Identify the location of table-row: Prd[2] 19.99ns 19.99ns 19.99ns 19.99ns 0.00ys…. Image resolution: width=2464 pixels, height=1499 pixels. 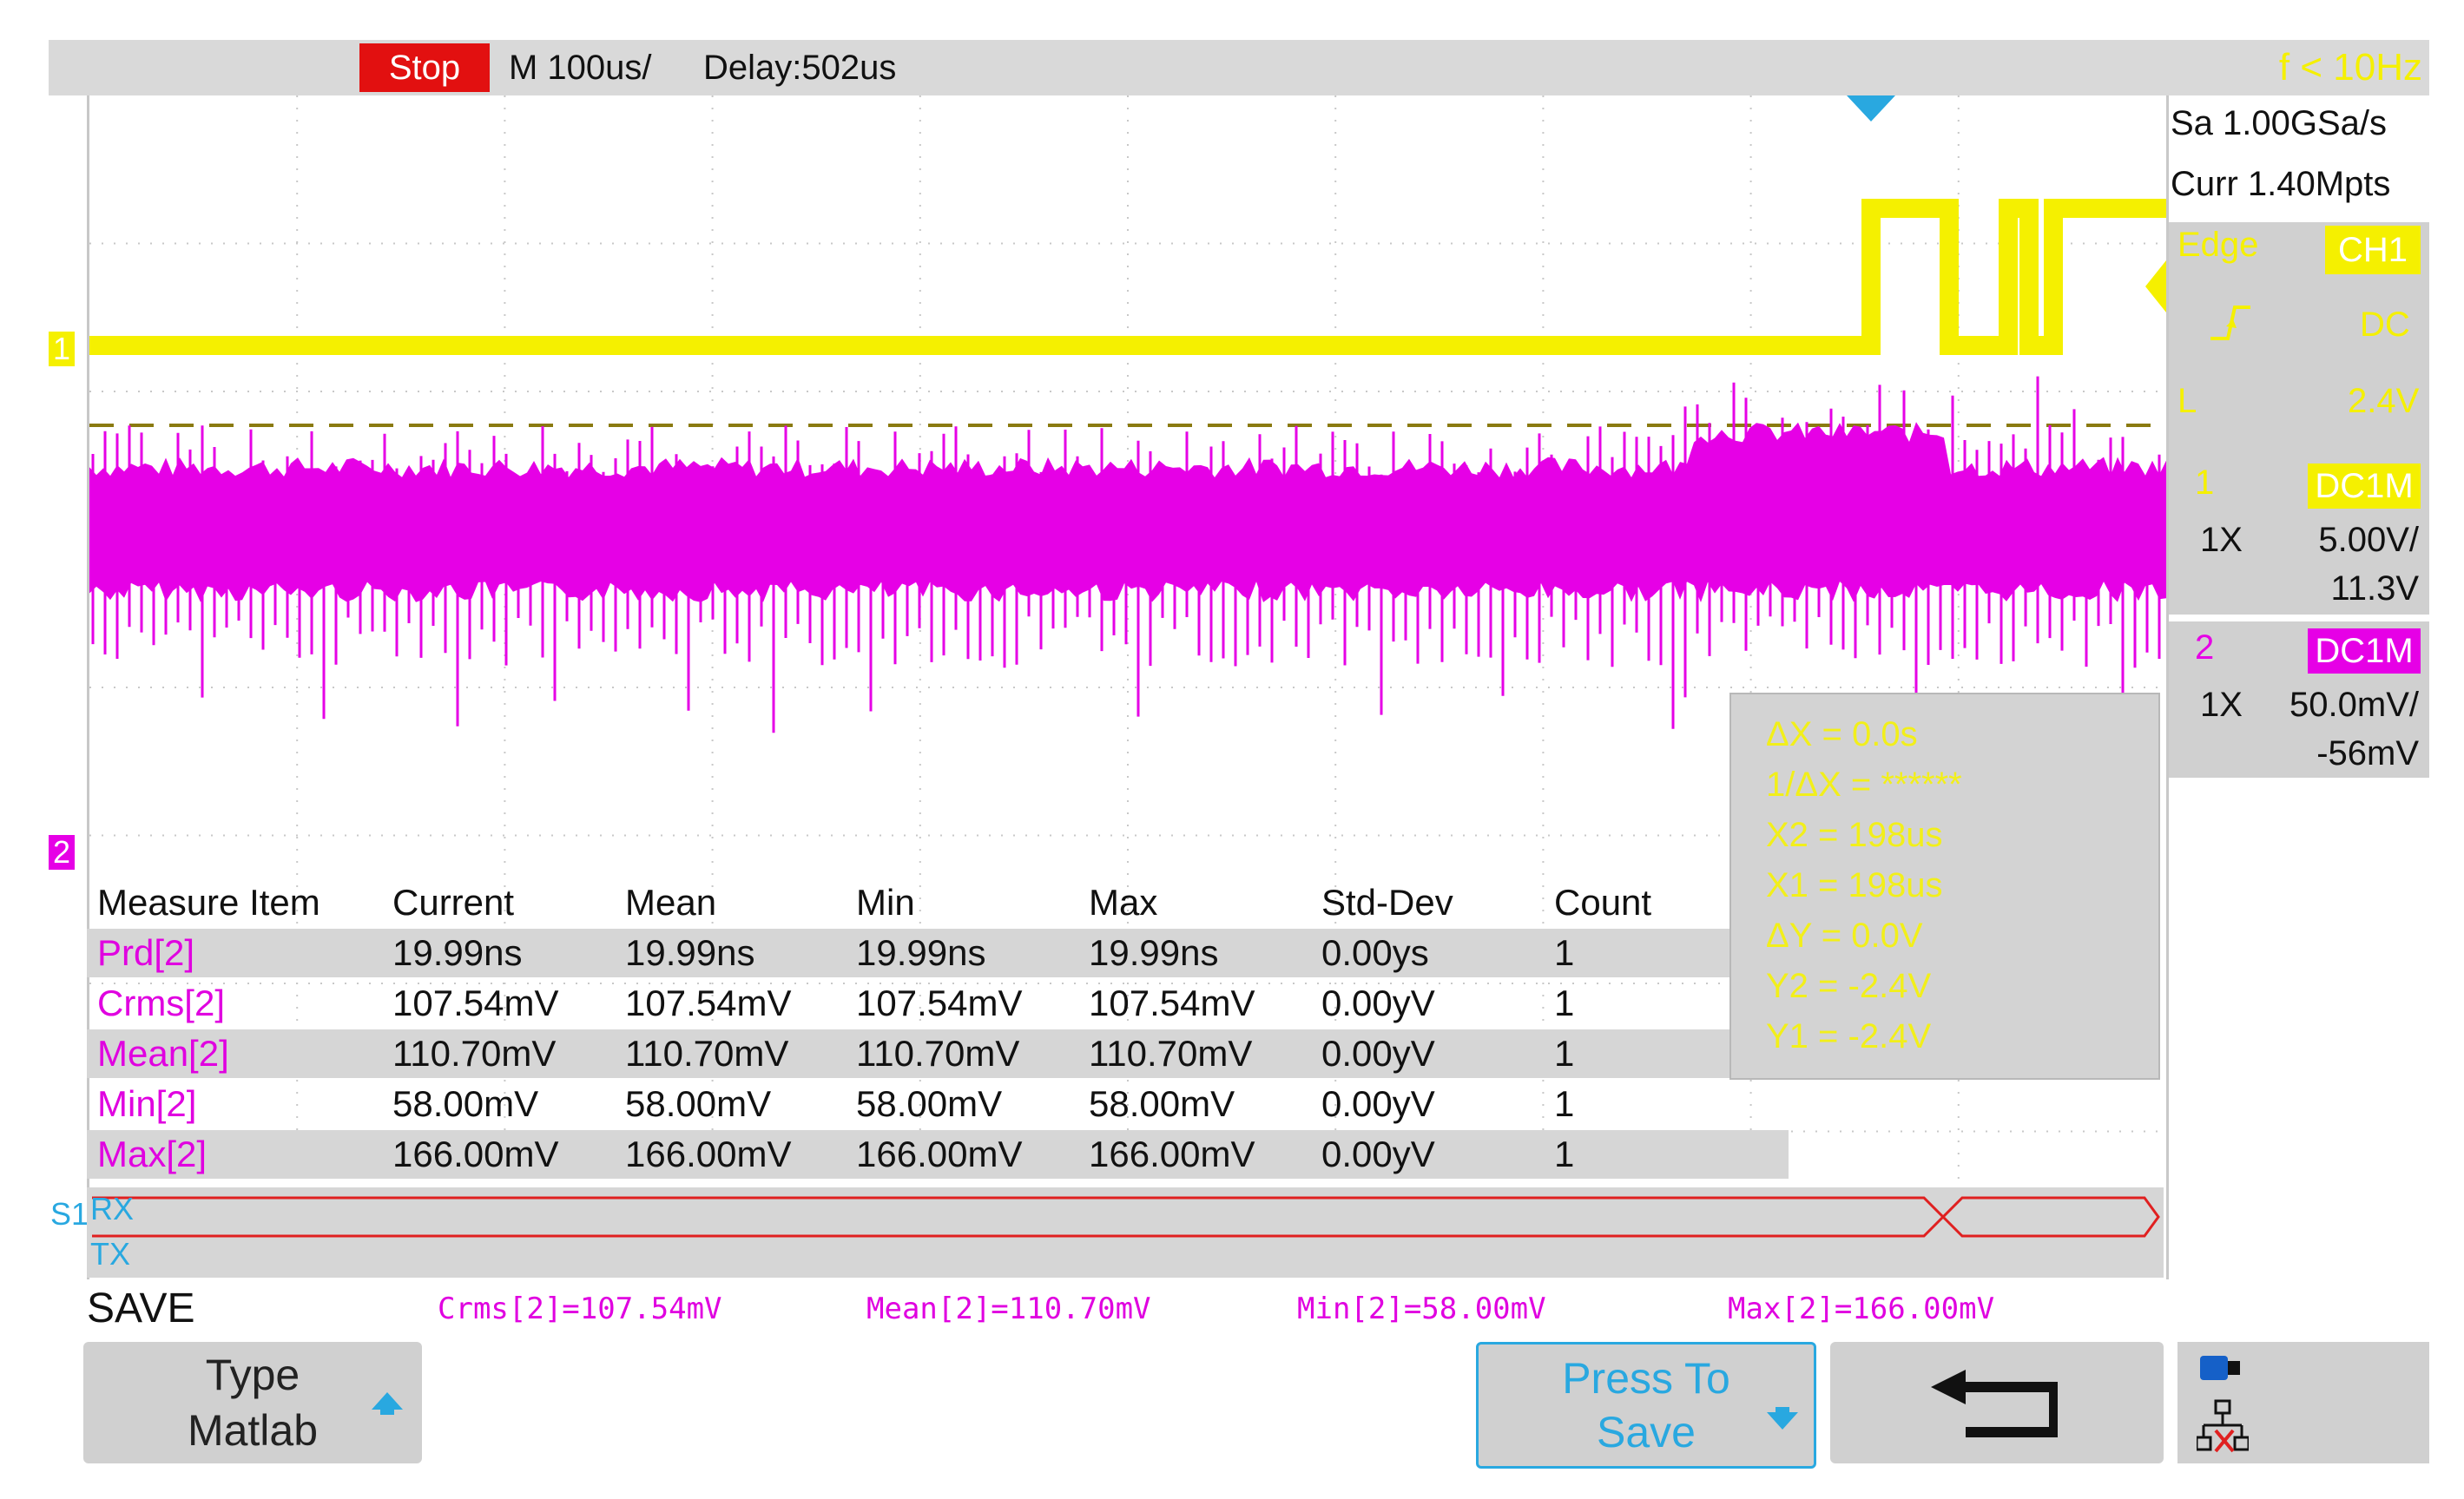
(938, 953).